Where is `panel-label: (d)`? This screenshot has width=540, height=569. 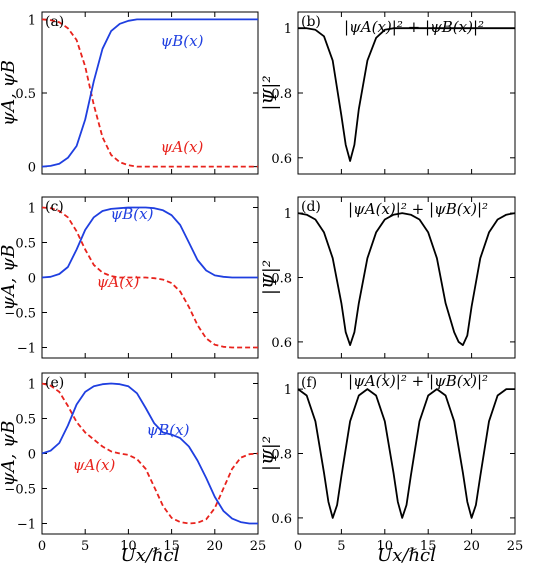
panel-label: (d) is located at coordinates (311, 207).